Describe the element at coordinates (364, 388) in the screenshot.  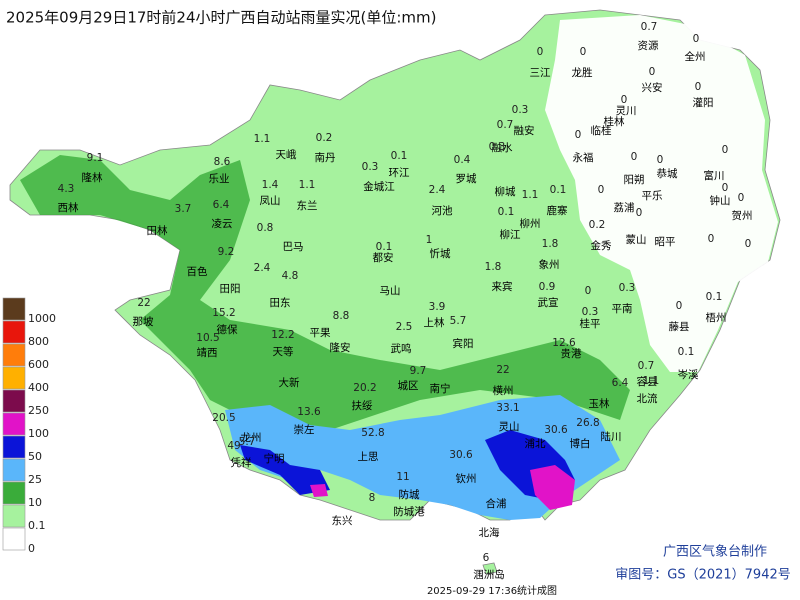
I see `rainfall-value: 20.2` at that location.